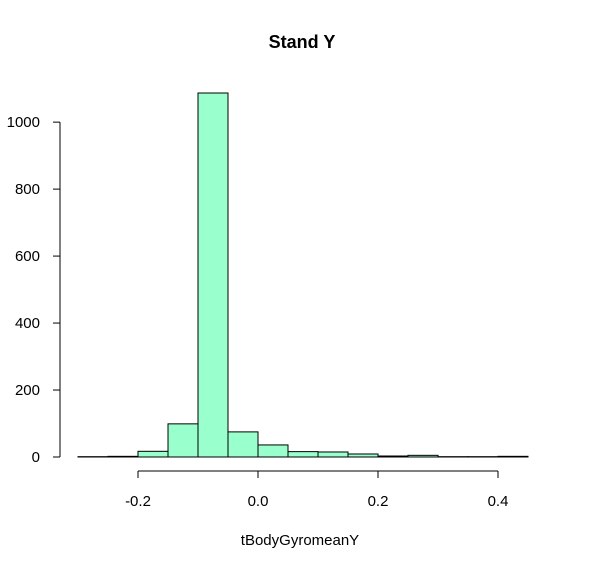  Describe the element at coordinates (36, 457) in the screenshot. I see `y-tick-label-0: 0` at that location.